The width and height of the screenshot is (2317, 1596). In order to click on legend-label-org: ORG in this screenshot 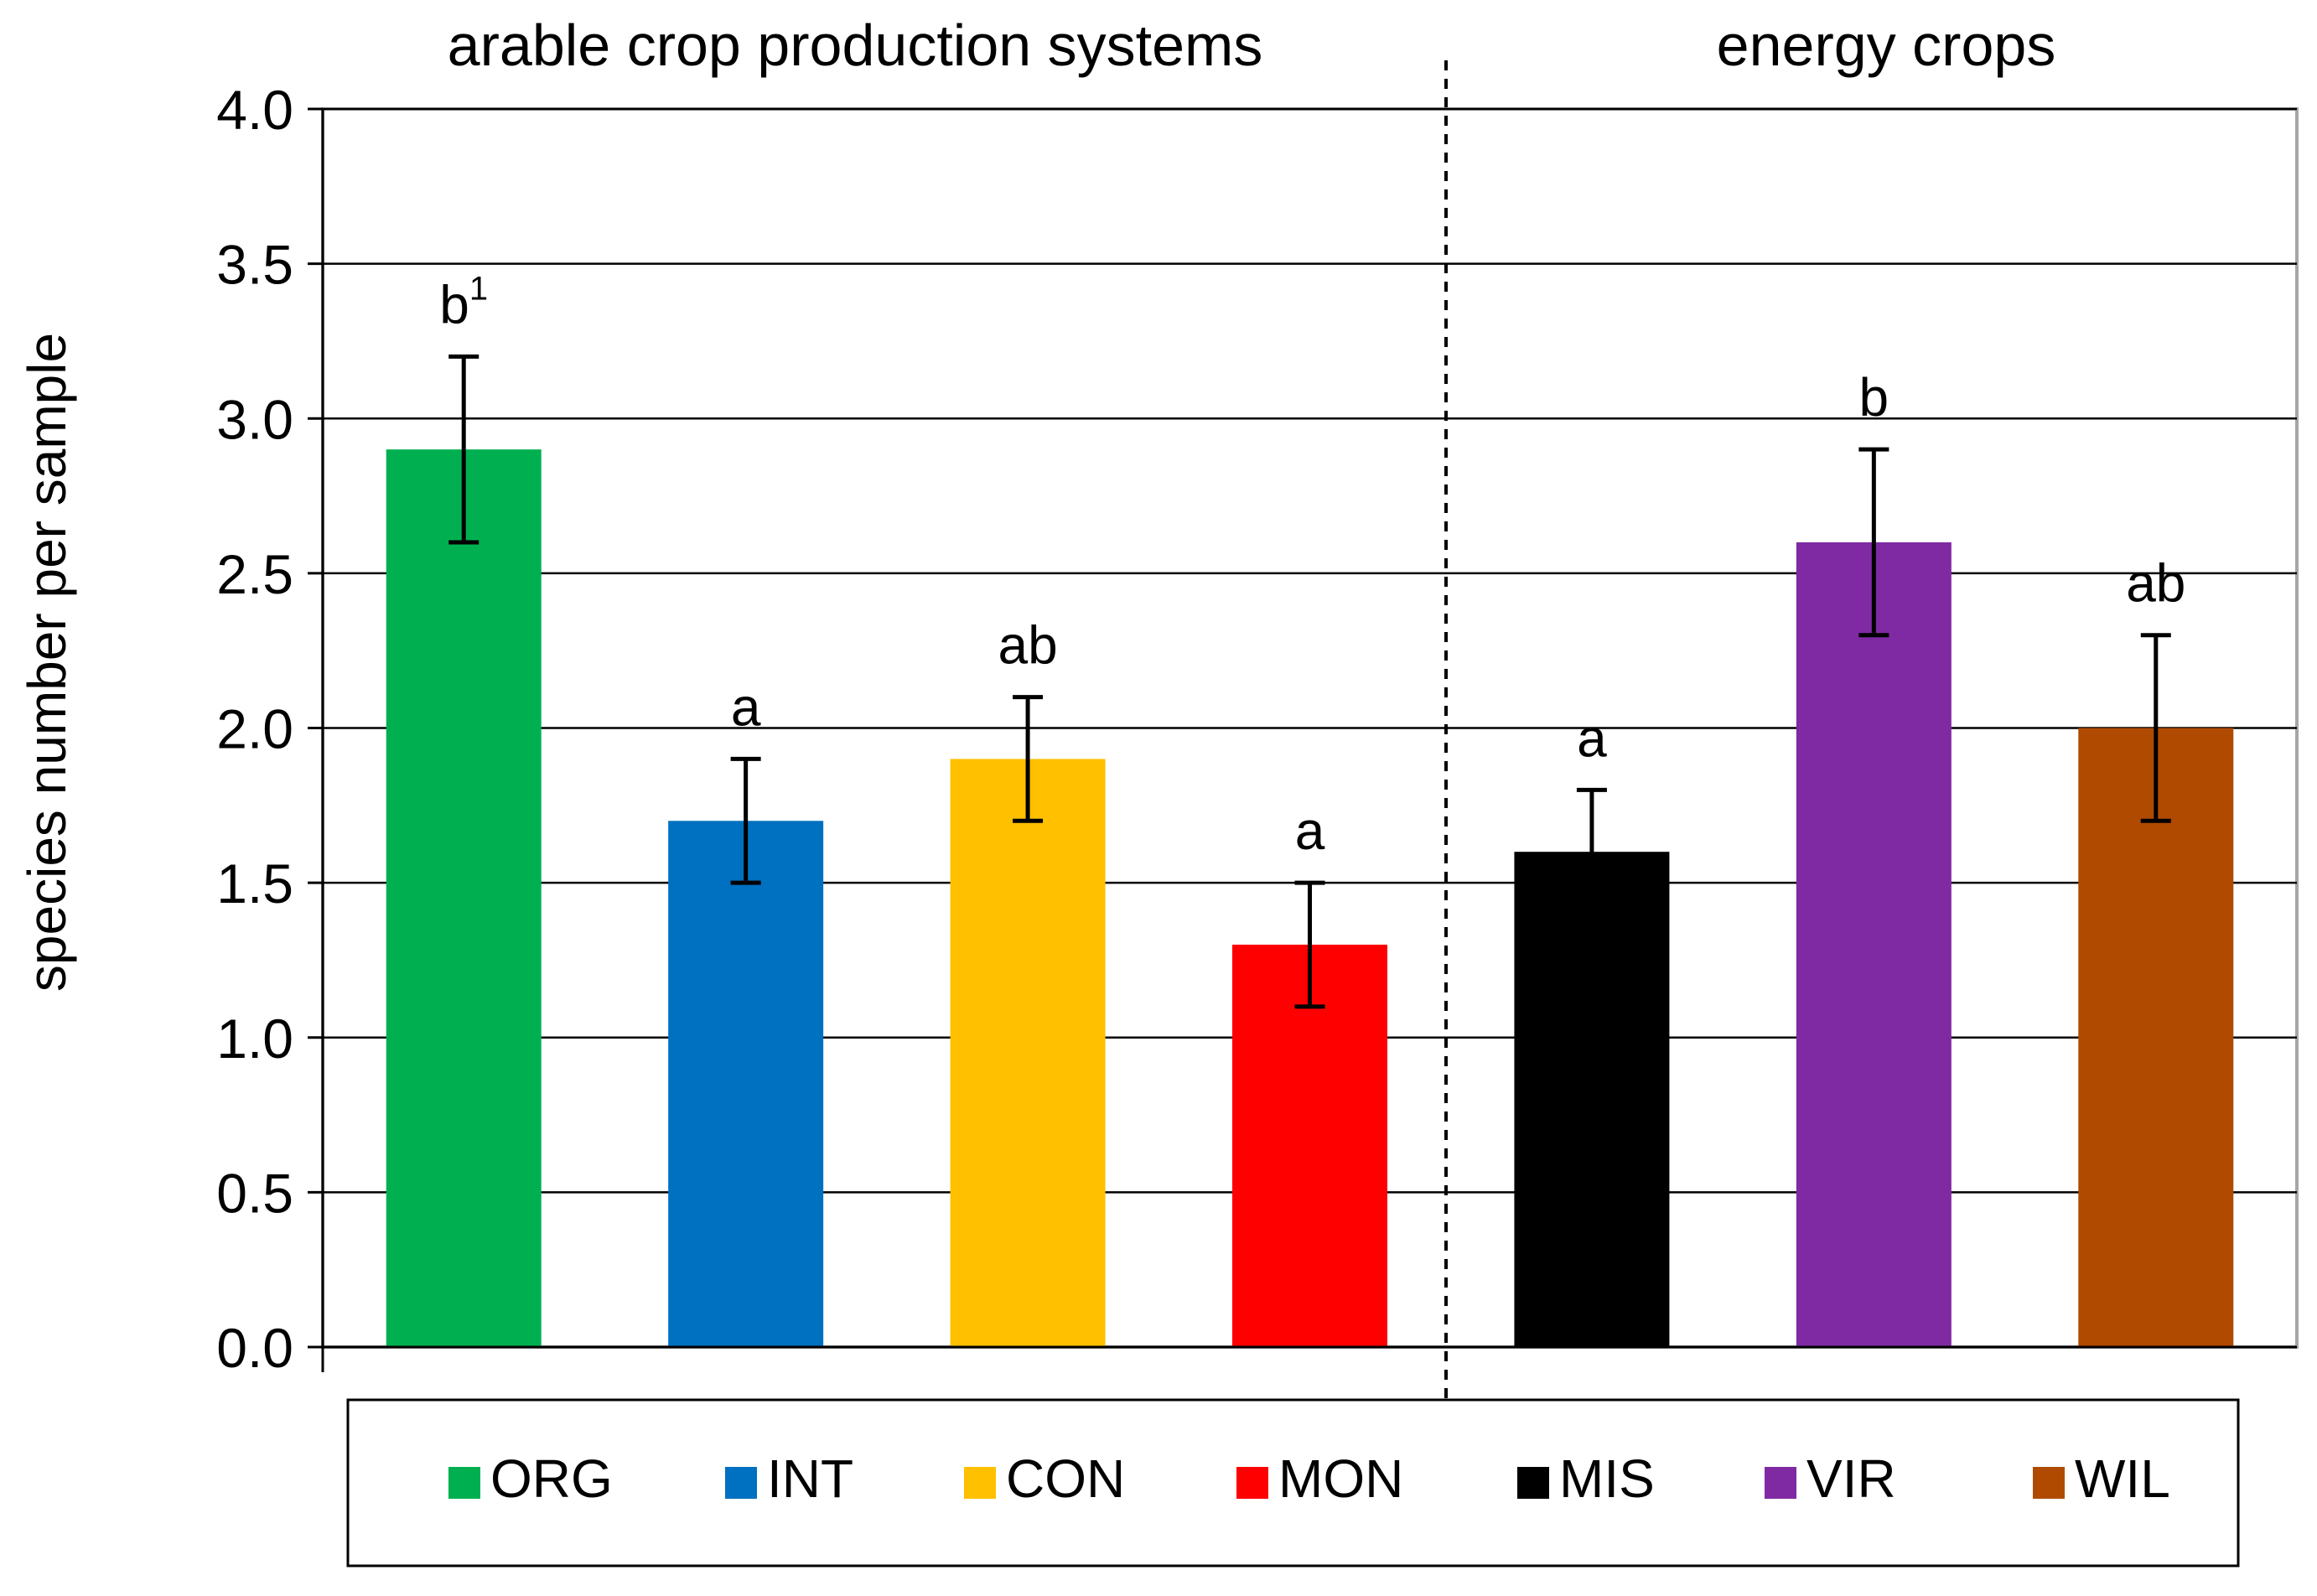, I will do `click(551, 1478)`.